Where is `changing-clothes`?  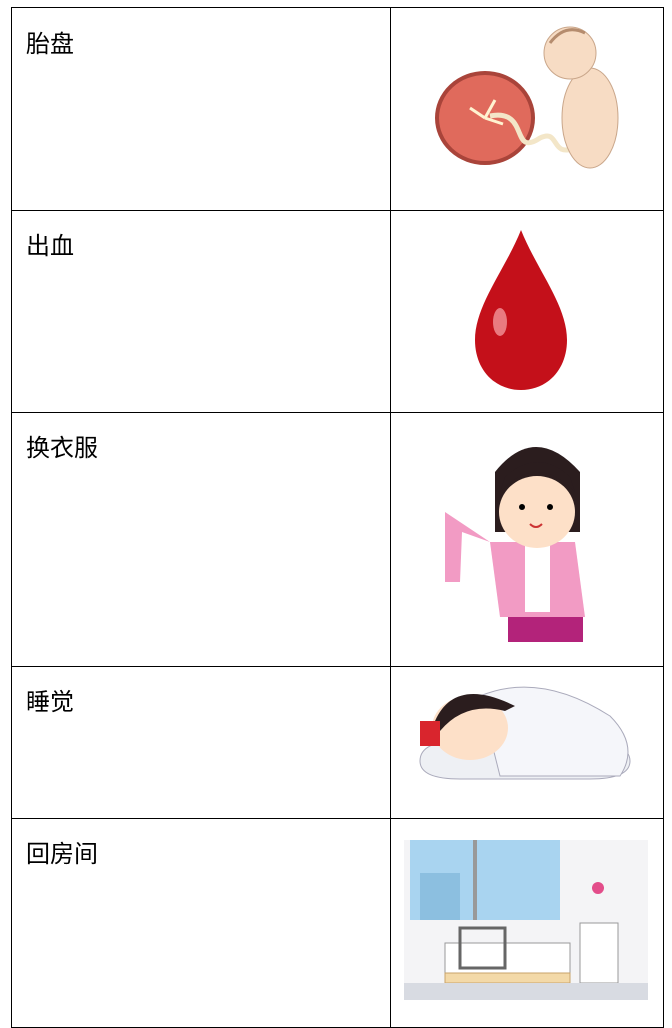 changing-clothes is located at coordinates (515, 544).